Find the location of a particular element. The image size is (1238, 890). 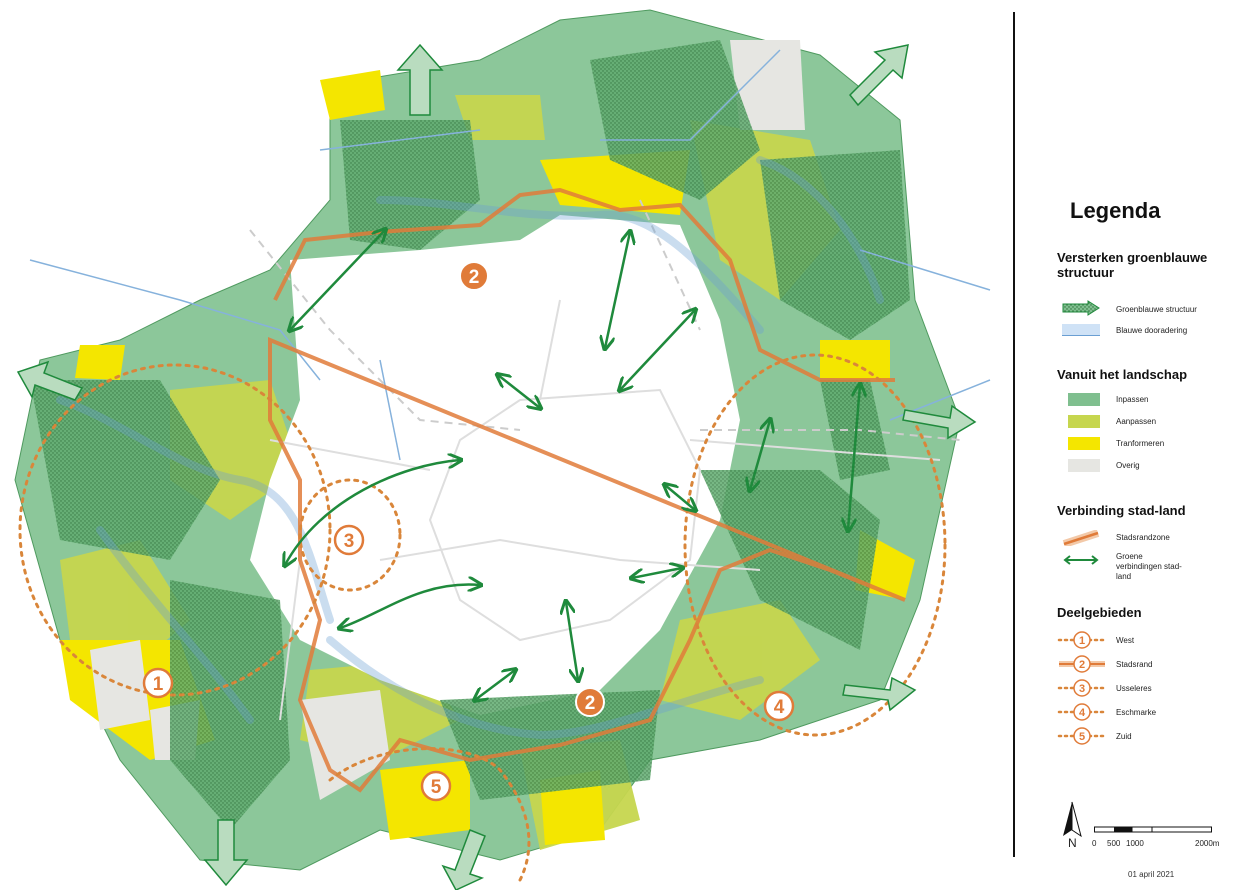

deelgebied-num-3: 3 is located at coordinates (1082, 689).